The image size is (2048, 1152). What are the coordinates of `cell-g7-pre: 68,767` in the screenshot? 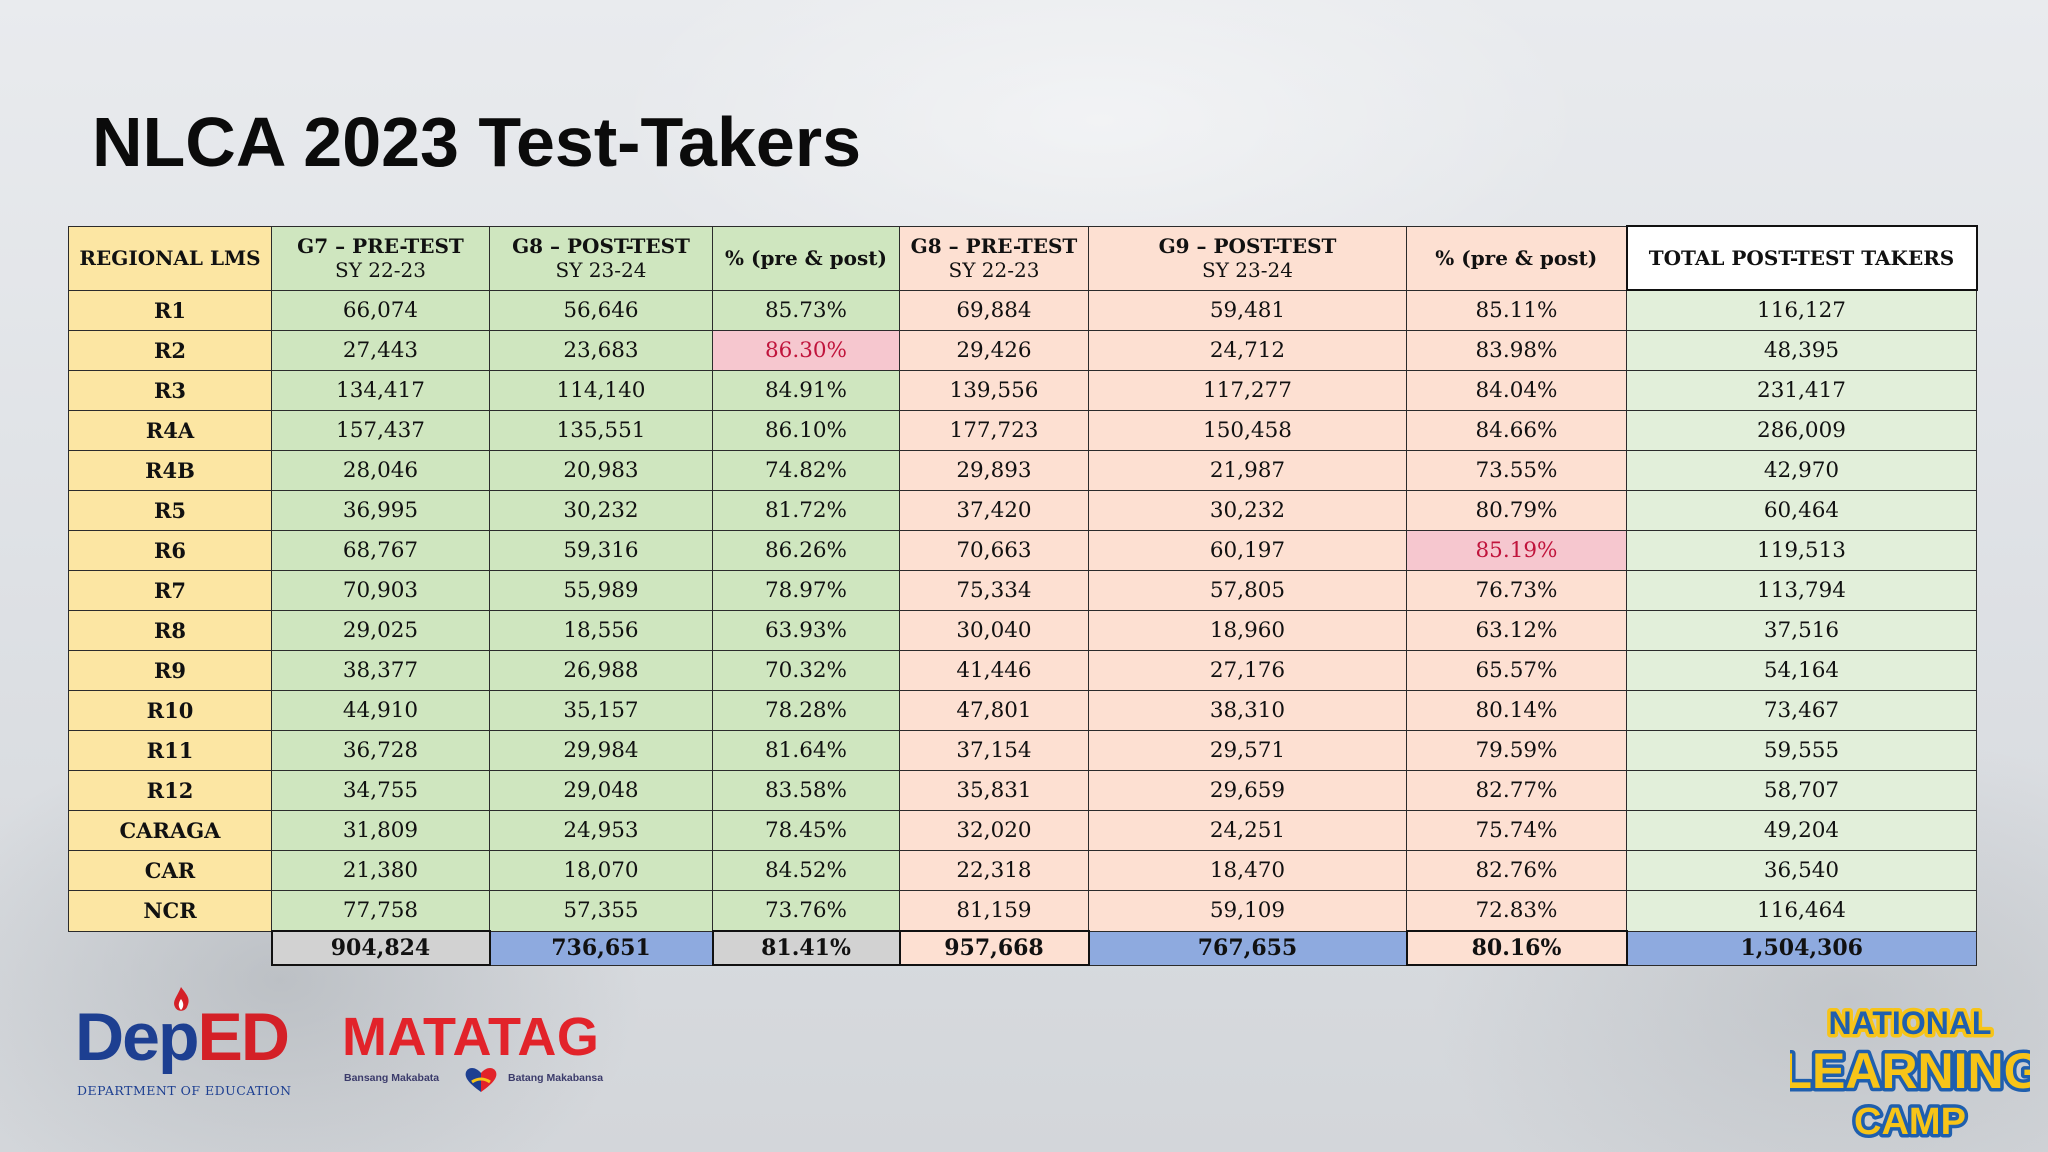 It's located at (380, 550).